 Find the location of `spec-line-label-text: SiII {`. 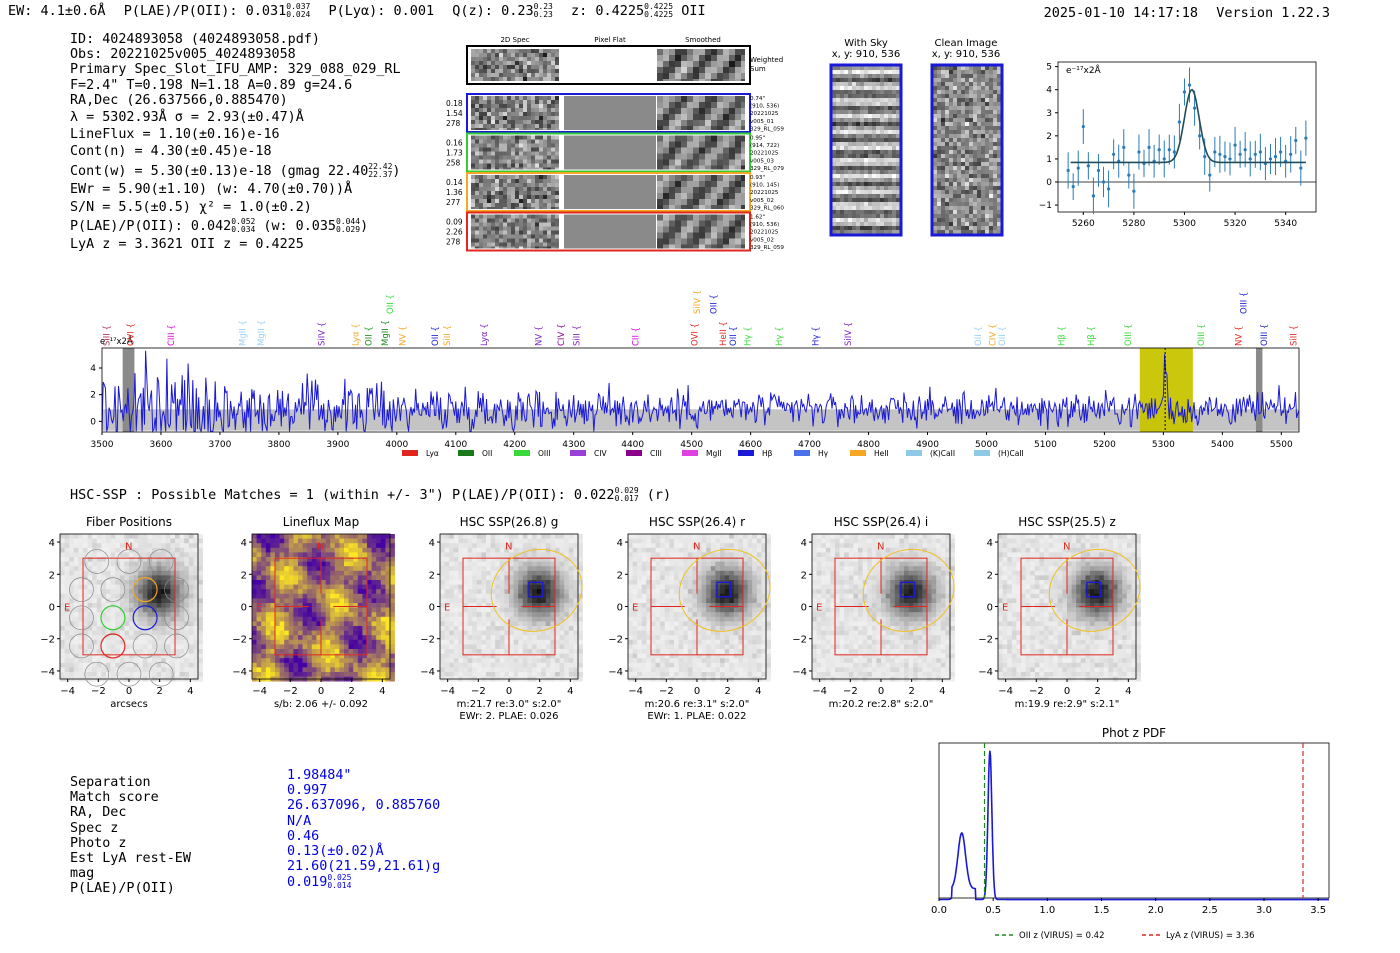

spec-line-label-text: SiII { is located at coordinates (448, 335).